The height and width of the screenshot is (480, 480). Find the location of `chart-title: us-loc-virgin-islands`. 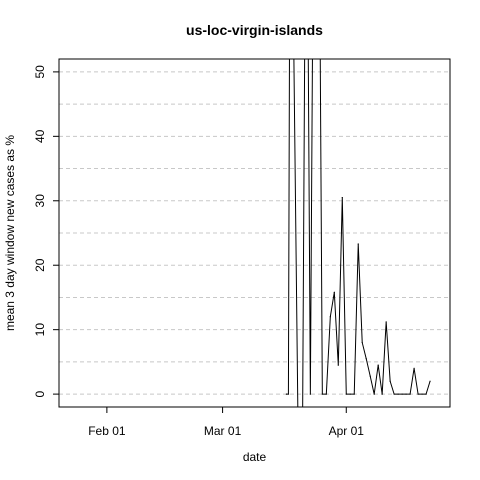

chart-title: us-loc-virgin-islands is located at coordinates (254, 30).